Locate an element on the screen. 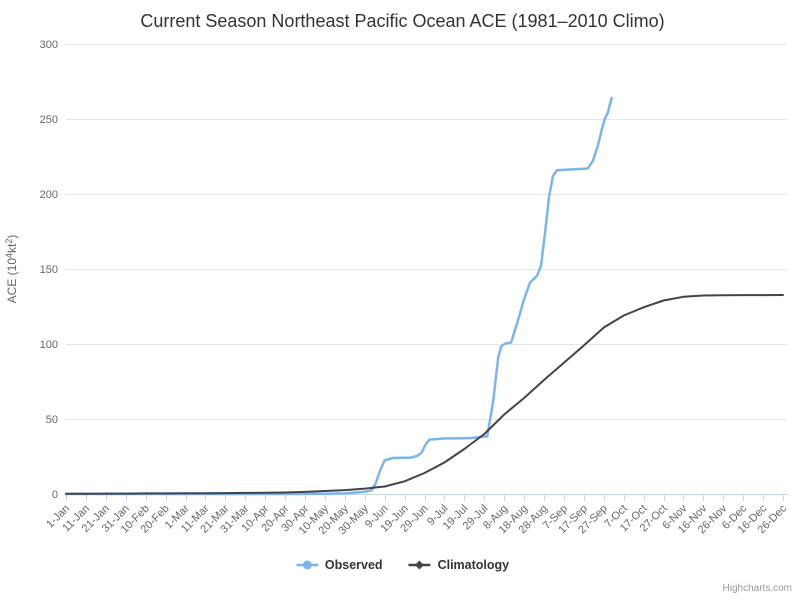  y-axis-label: 250 is located at coordinates (49, 120).